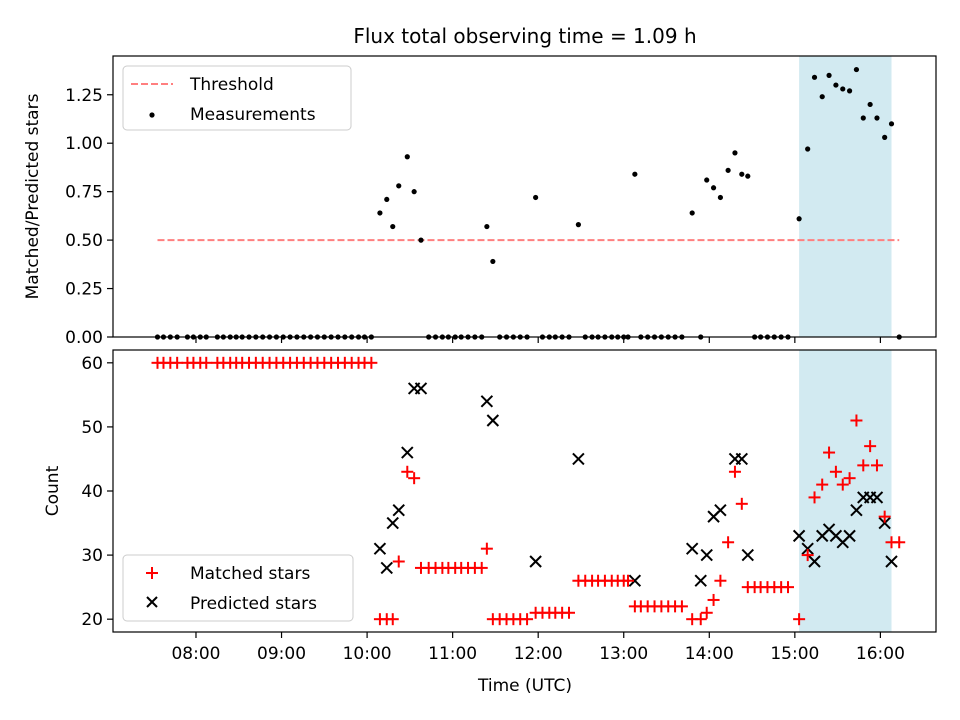 Image resolution: width=960 pixels, height=720 pixels. Describe the element at coordinates (92, 492) in the screenshot. I see `bottom-ytick-label: 40` at that location.